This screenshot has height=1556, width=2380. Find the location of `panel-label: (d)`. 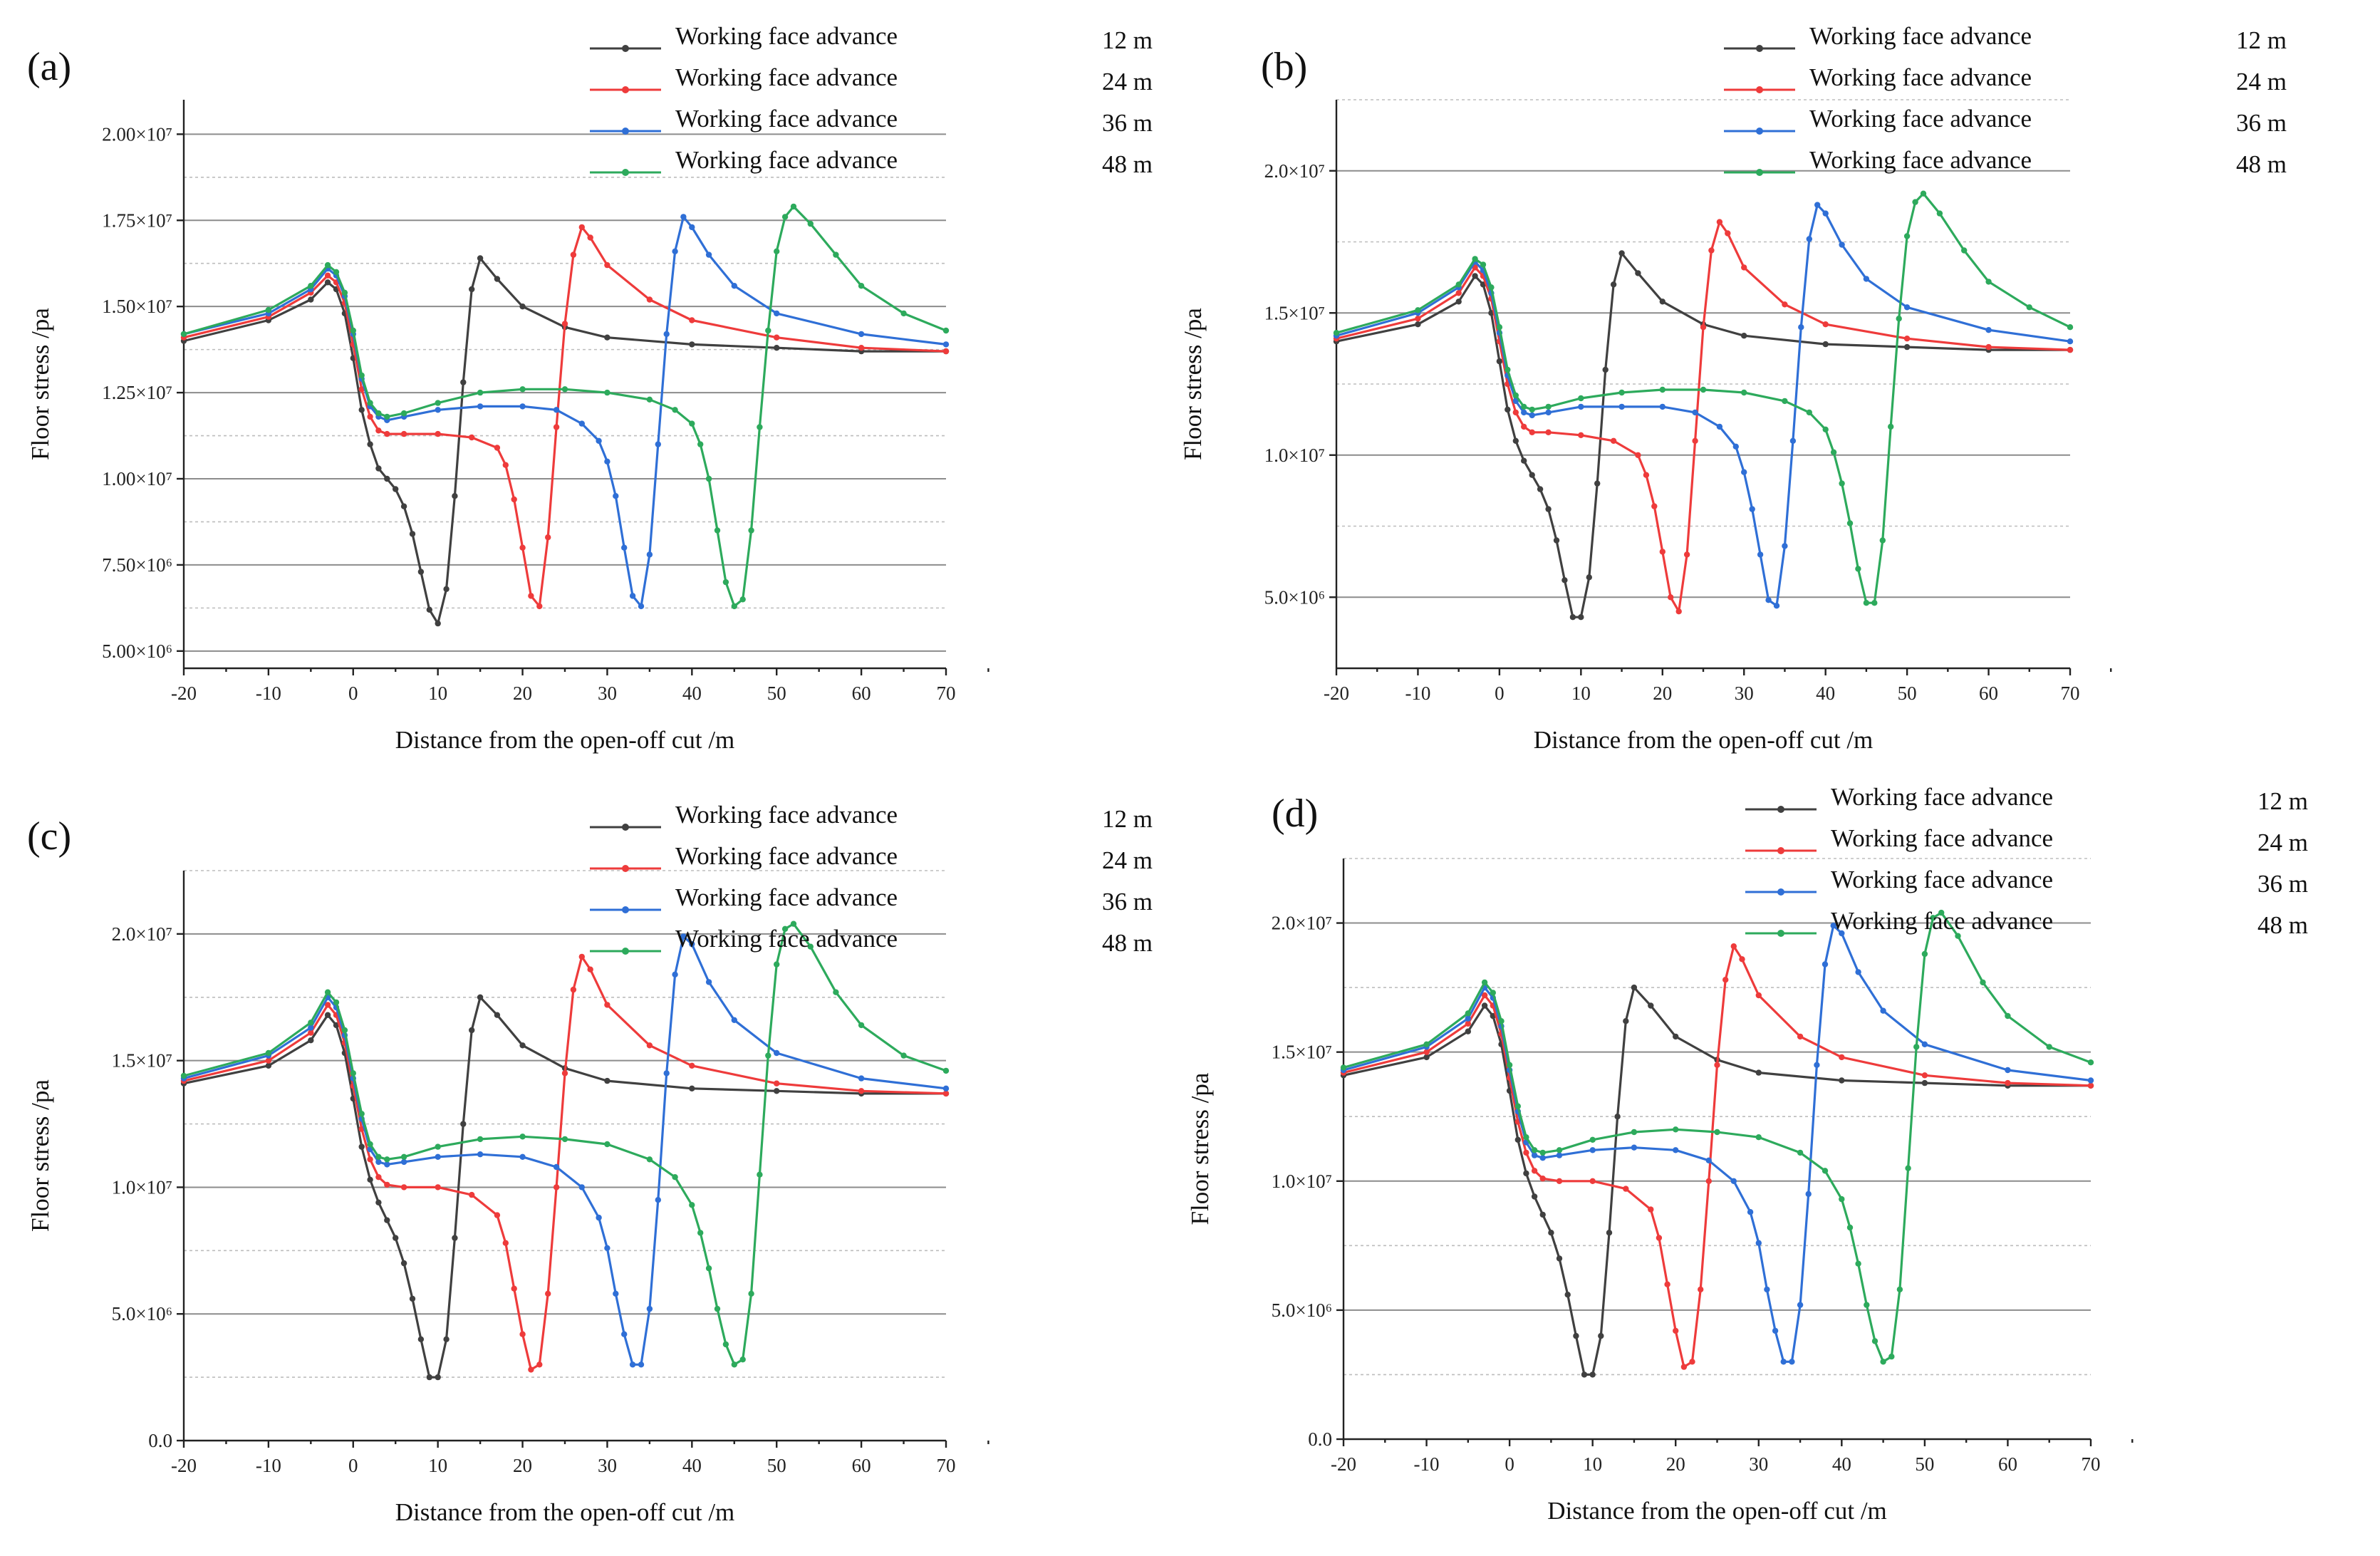

panel-label: (d) is located at coordinates (1295, 814).